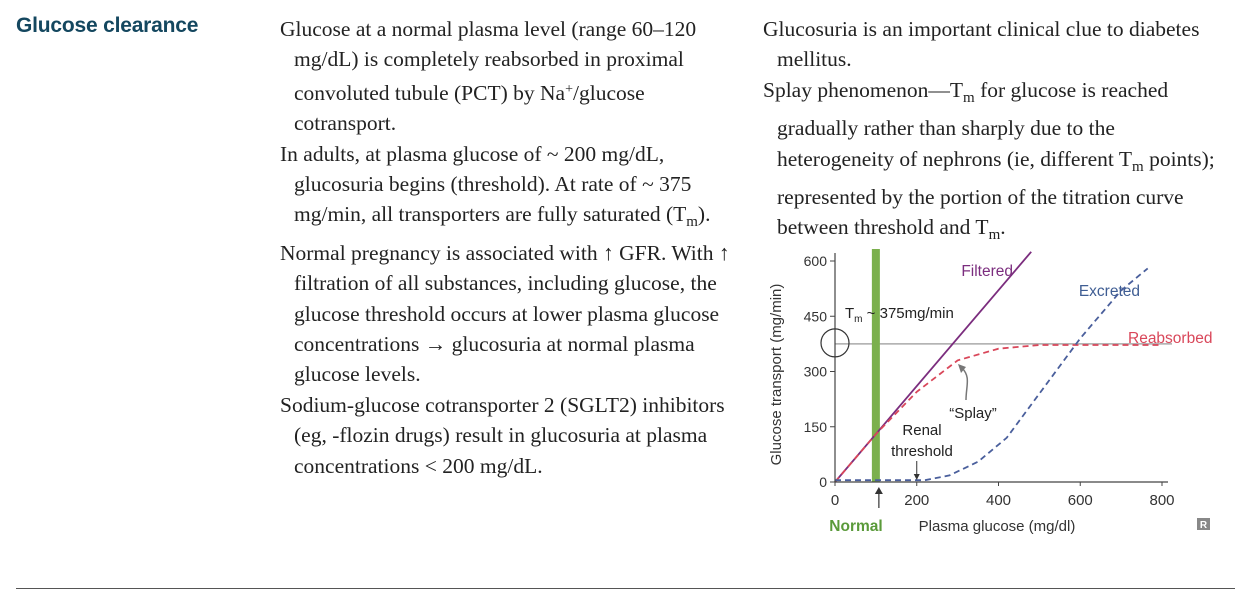 The image size is (1244, 606). Describe the element at coordinates (922, 451) in the screenshot. I see `threshold-label: threshold` at that location.